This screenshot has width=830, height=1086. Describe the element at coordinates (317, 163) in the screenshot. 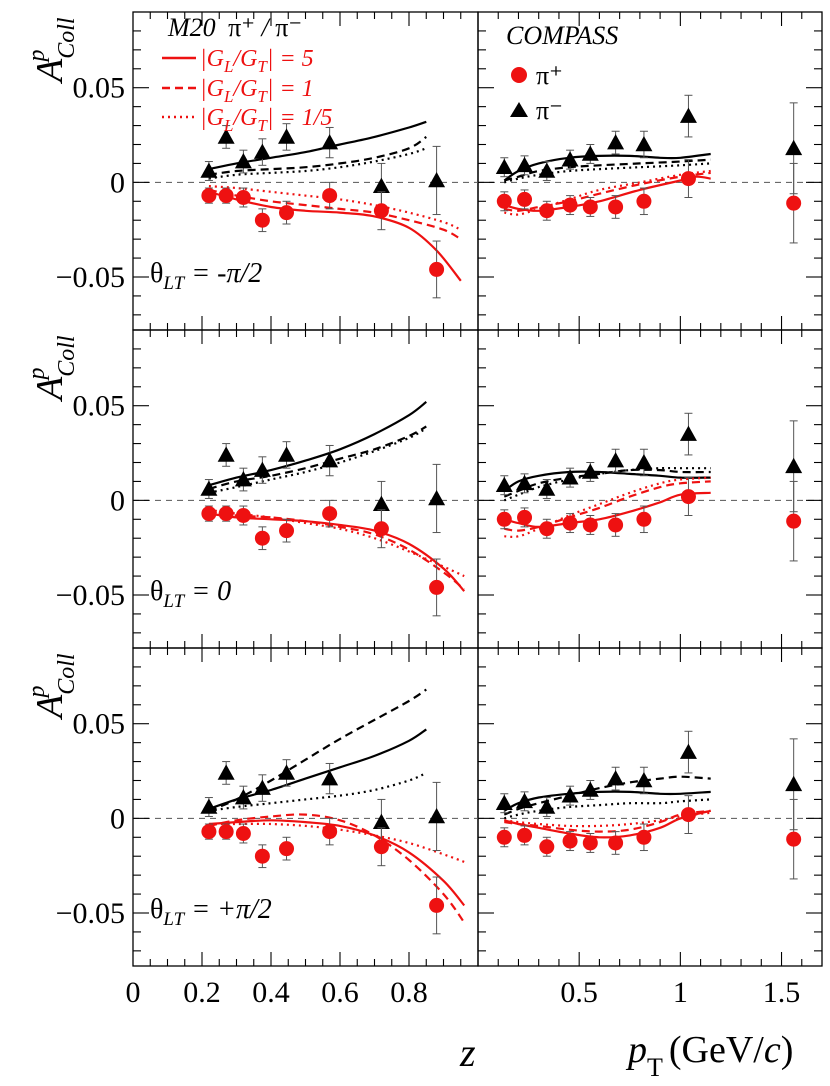

I see `curve-z-pi-minus-dotted-row1` at that location.